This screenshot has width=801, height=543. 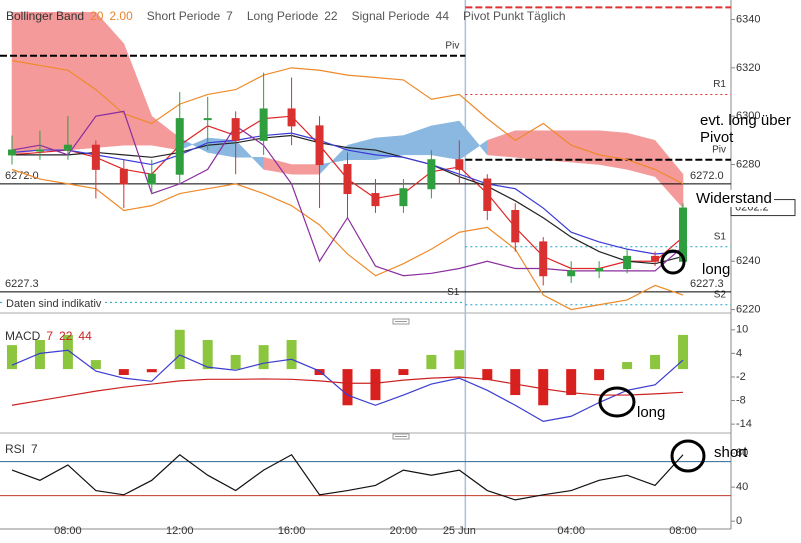 I want to click on x-tick-label: 12:00, so click(x=180, y=531).